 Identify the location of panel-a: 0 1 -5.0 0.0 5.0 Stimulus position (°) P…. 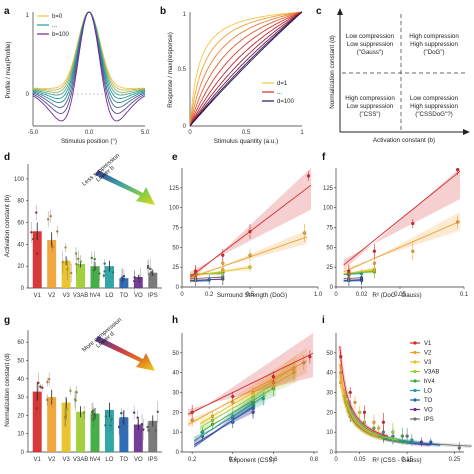
(77, 78).